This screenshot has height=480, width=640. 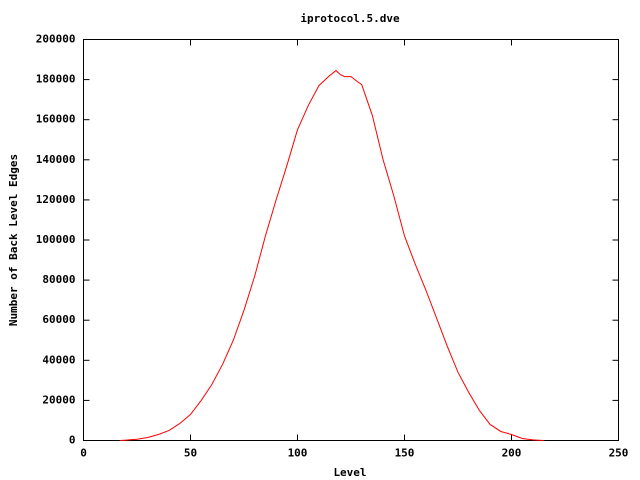 What do you see at coordinates (56, 159) in the screenshot?
I see `y-tick-label: 140000` at bounding box center [56, 159].